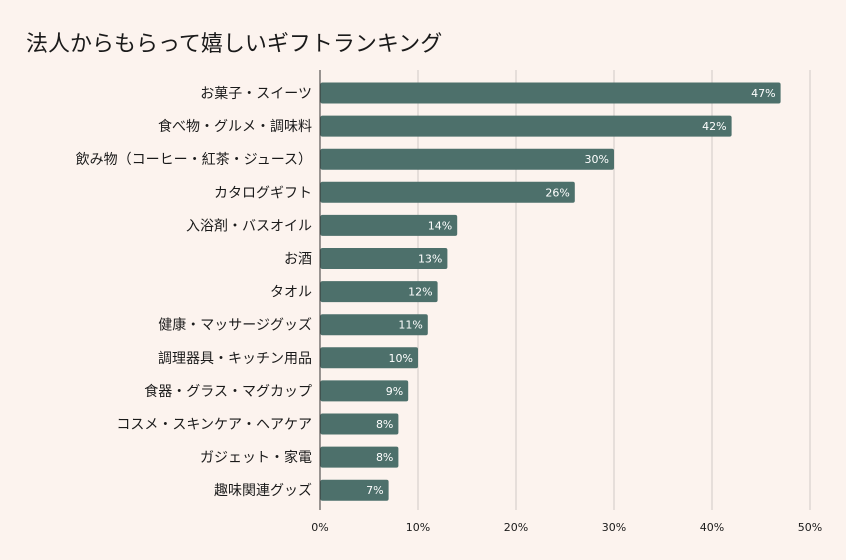 This screenshot has height=560, width=846. Describe the element at coordinates (440, 225) in the screenshot. I see `bar-value-label: 14%` at that location.